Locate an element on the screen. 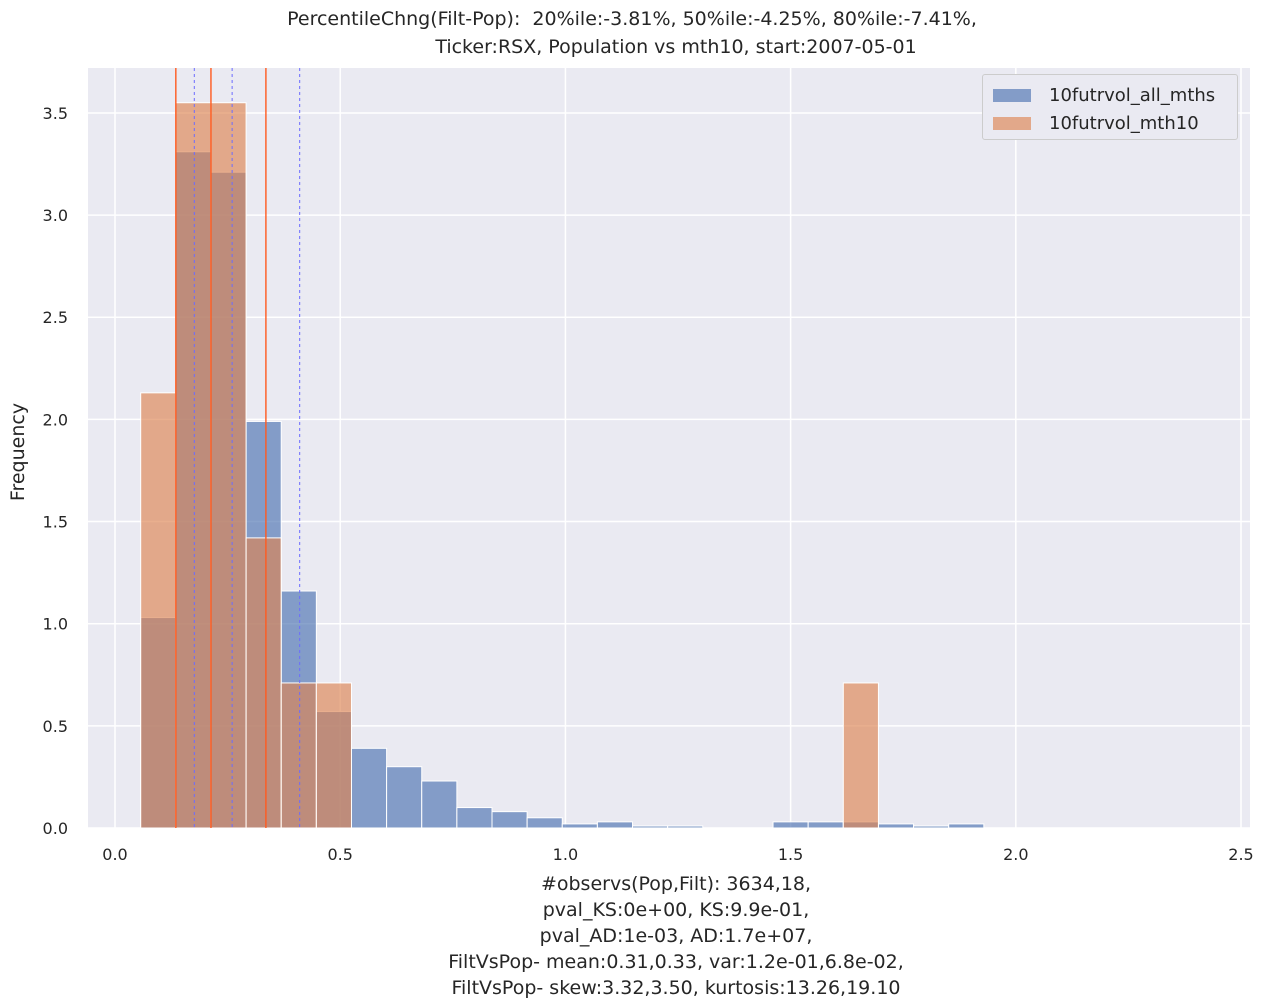 The image size is (1264, 1006). legend-item-all-mths: 10futrvol_all_mths is located at coordinates (1104, 95).